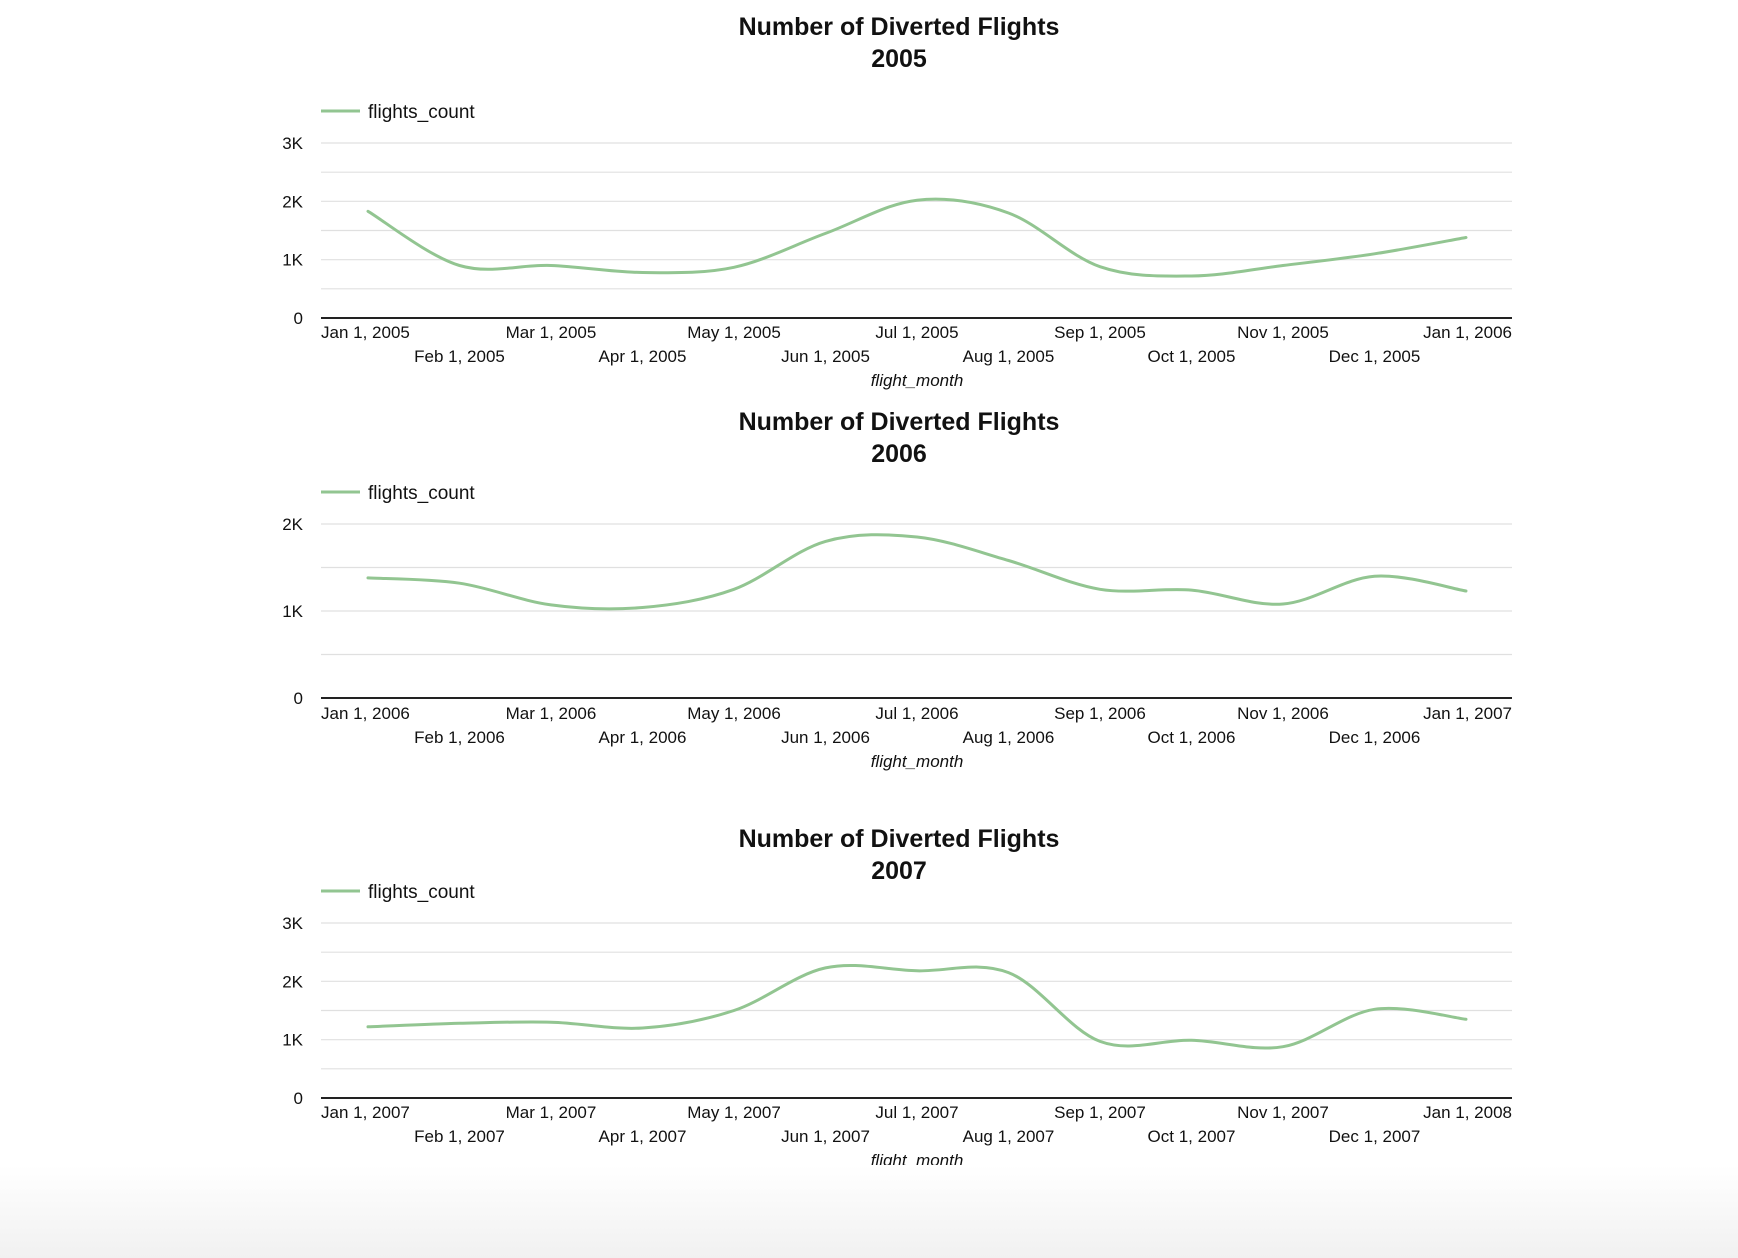 The height and width of the screenshot is (1258, 1738). What do you see at coordinates (459, 1136) in the screenshot?
I see `x-tick-label: Feb 1, 2007` at bounding box center [459, 1136].